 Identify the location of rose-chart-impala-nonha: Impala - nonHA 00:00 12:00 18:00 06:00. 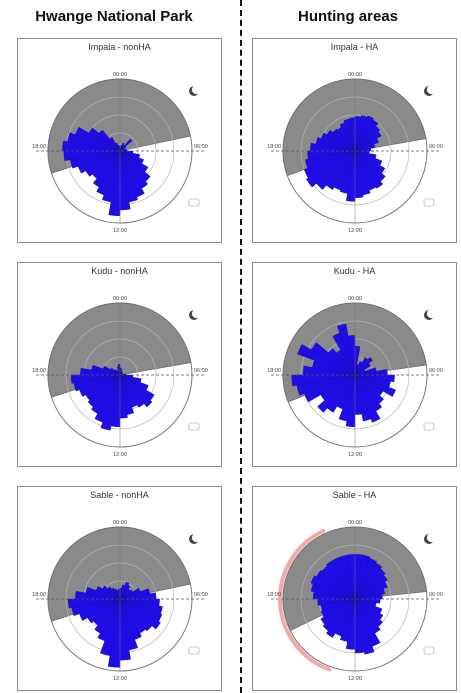
(119, 140).